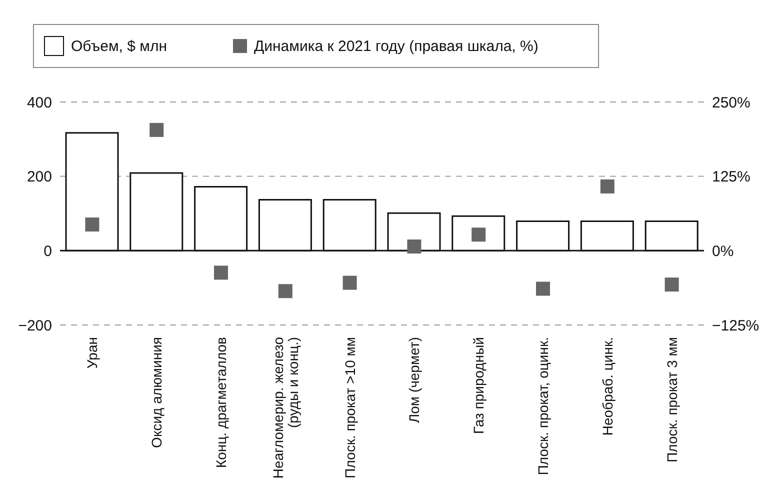 The height and width of the screenshot is (499, 782). What do you see at coordinates (478, 385) in the screenshot?
I see `x-tick-label: Газ природный` at bounding box center [478, 385].